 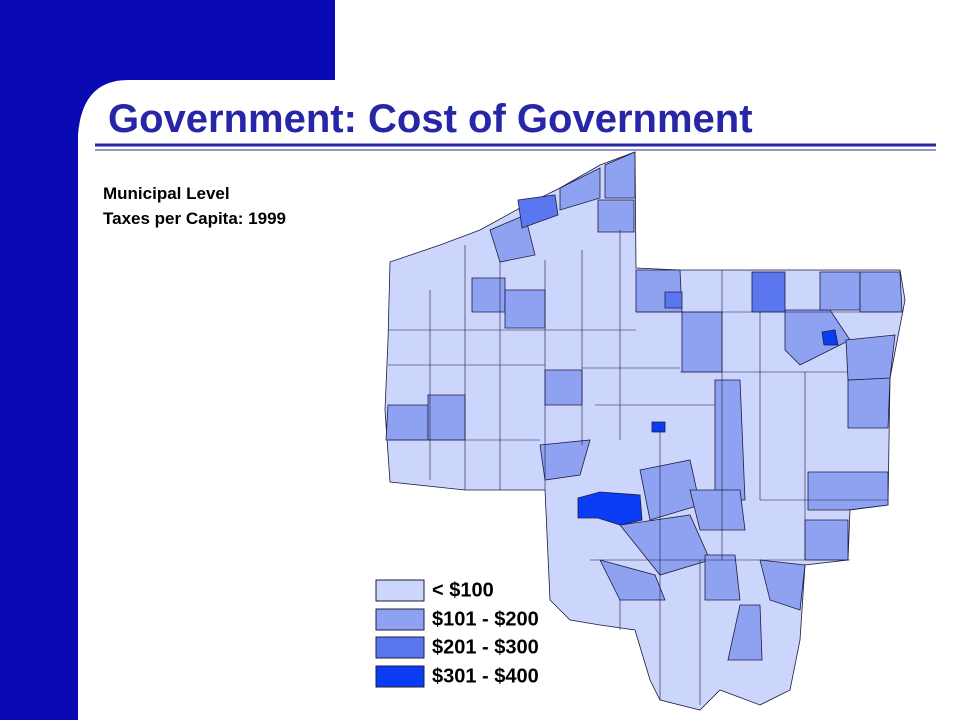 What do you see at coordinates (457, 633) in the screenshot?
I see `legend: < $100 $101 - $200 $201 - $300 $301 - $400` at bounding box center [457, 633].